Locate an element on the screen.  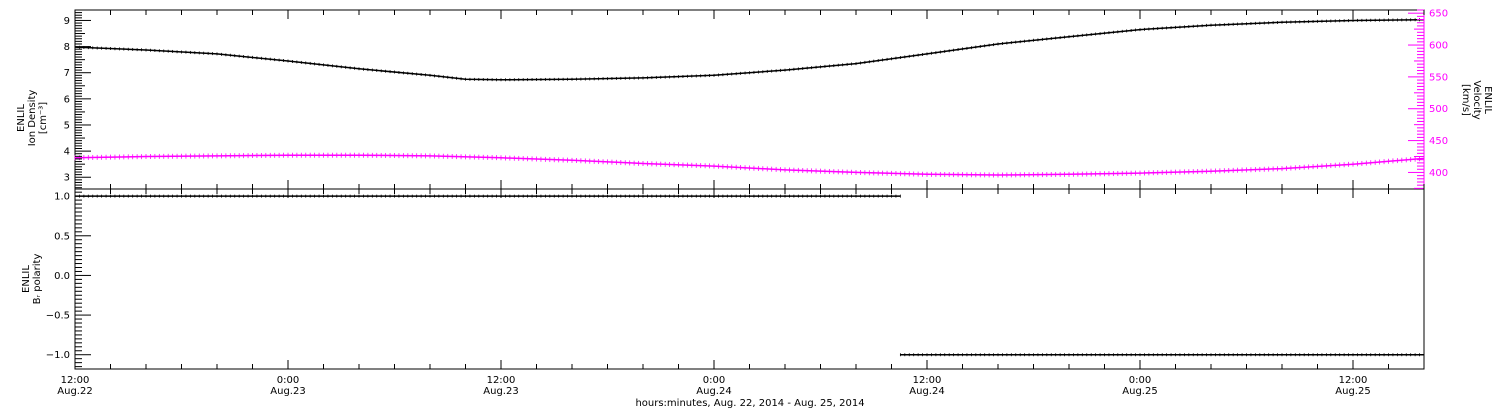
polarity-tick-label: −1.0 is located at coordinates (58, 355).